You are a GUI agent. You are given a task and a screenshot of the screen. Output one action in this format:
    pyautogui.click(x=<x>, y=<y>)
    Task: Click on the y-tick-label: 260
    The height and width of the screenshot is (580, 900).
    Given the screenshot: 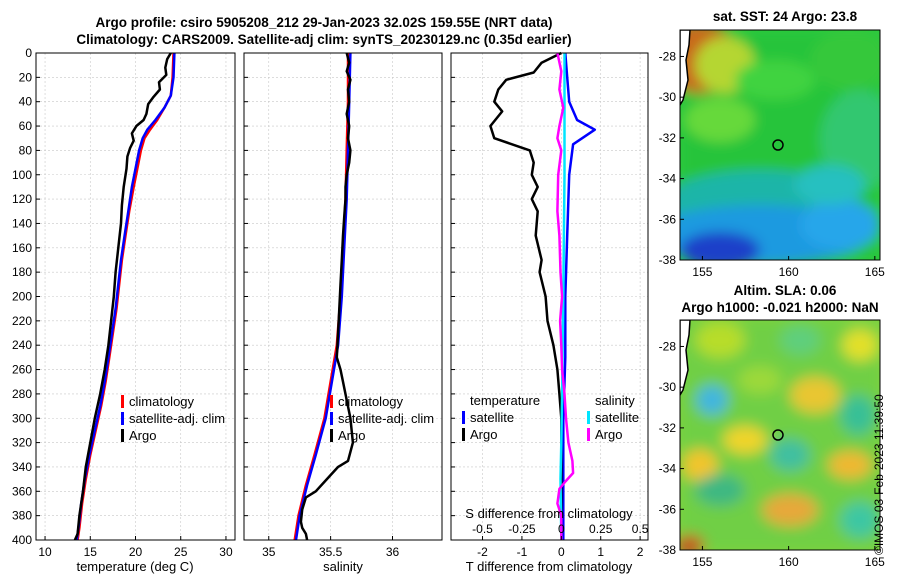 What is the action you would take?
    pyautogui.click(x=22, y=370)
    